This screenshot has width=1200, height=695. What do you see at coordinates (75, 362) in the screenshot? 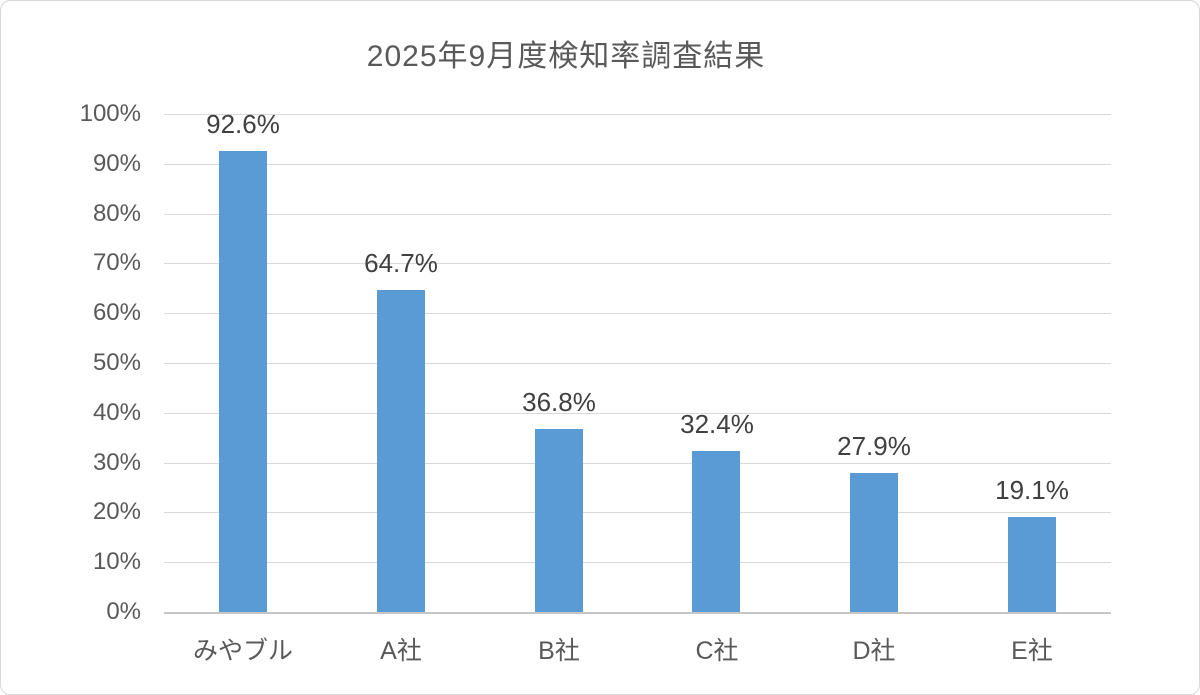
I see `y-axis-labels: 100% 90% 80% 70% 60% 50% 40% 30% 20% 10% 0%` at bounding box center [75, 362].